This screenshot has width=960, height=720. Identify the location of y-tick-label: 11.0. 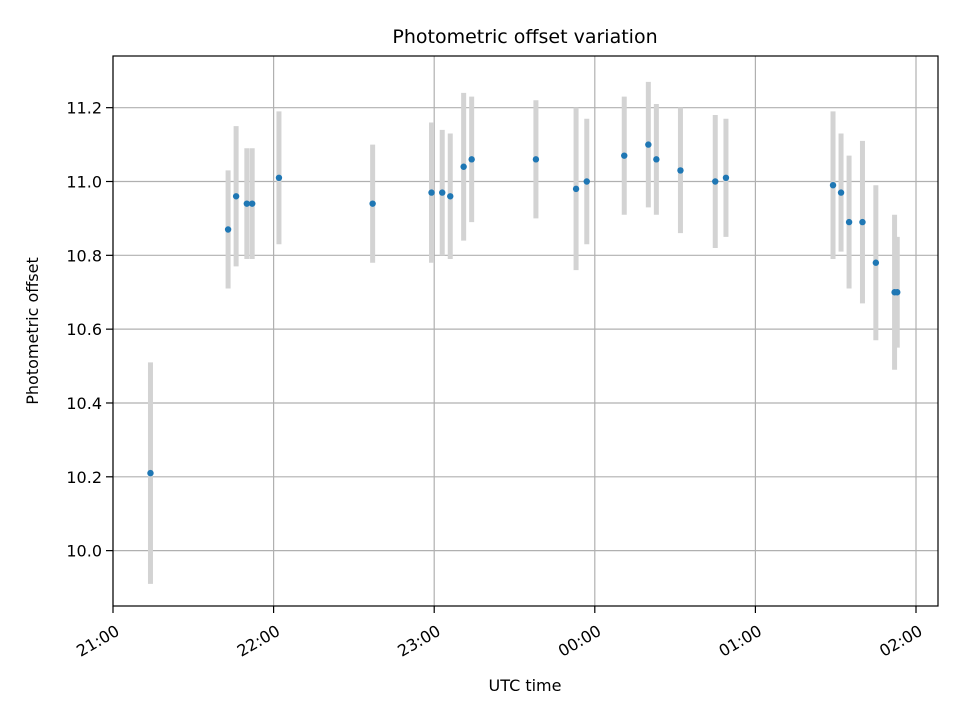
(84, 182).